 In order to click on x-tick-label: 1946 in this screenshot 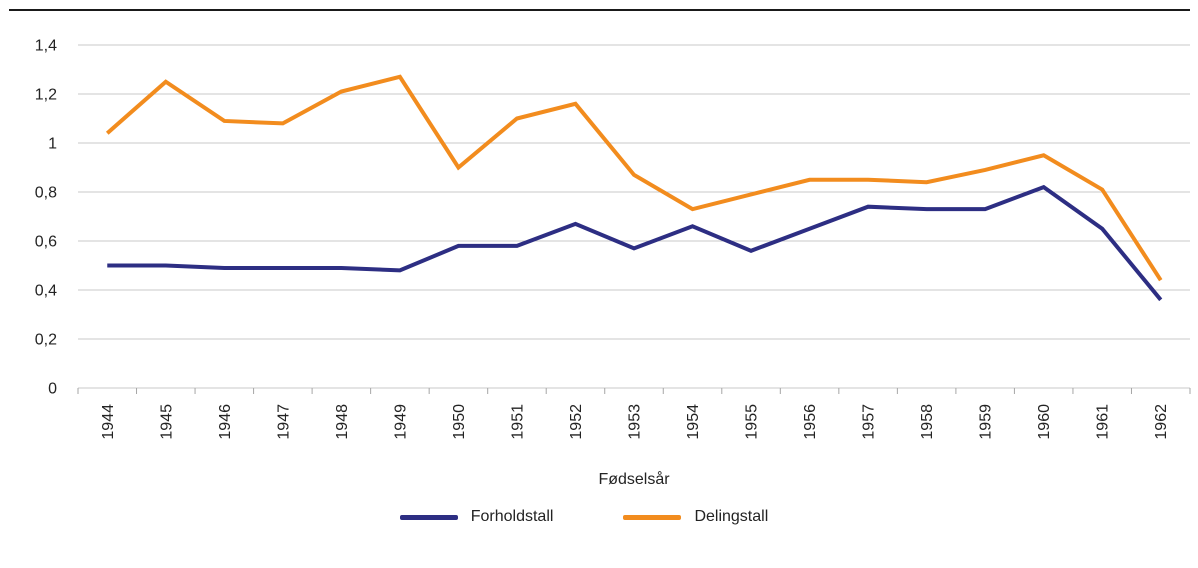, I will do `click(225, 422)`.